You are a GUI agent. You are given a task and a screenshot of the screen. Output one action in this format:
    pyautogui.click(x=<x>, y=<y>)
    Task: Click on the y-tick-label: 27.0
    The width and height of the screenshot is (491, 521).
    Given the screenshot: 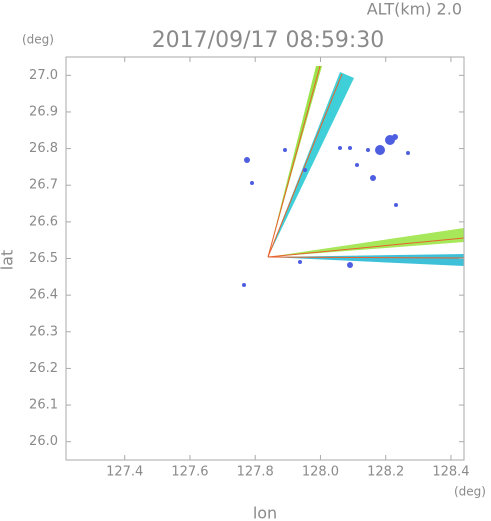 What is the action you would take?
    pyautogui.click(x=43, y=75)
    